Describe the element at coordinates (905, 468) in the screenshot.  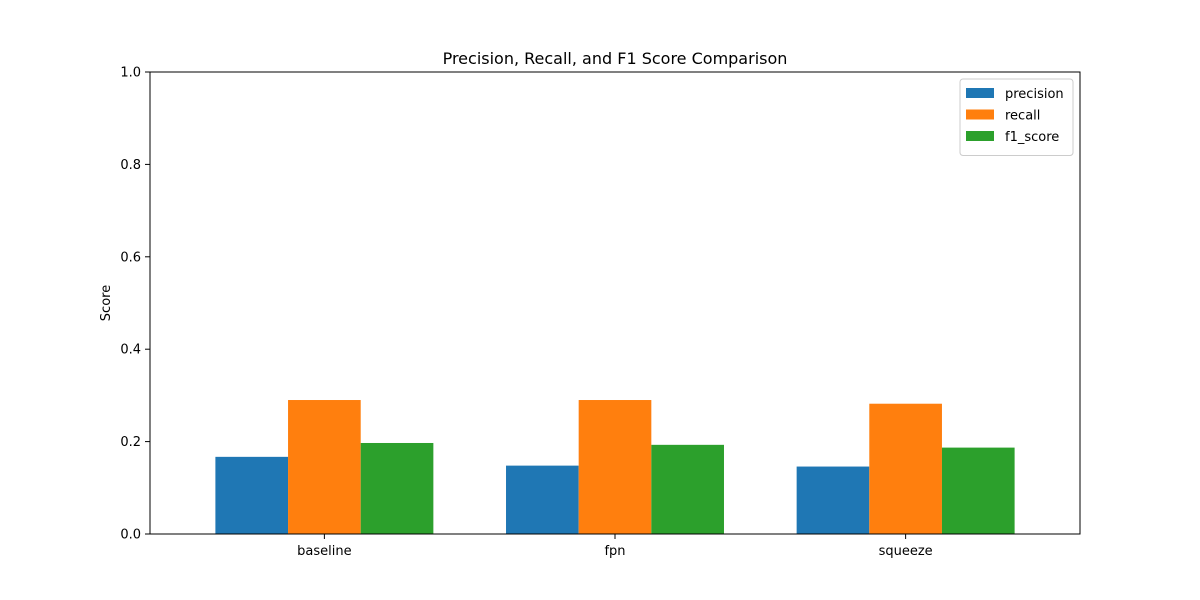
I see `bar-recall-squeeze` at that location.